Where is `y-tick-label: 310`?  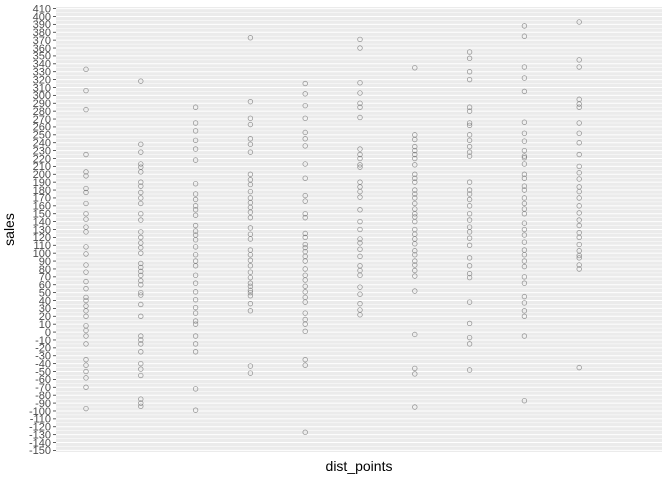 y-tick-label: 310 is located at coordinates (42, 88).